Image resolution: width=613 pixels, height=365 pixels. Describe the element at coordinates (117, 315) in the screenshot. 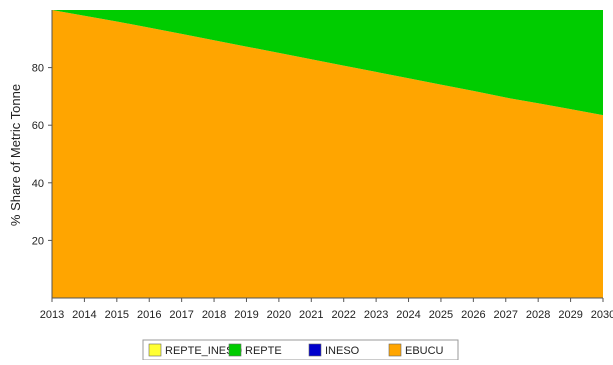

I see `x-tick-label-2015: 2015` at that location.